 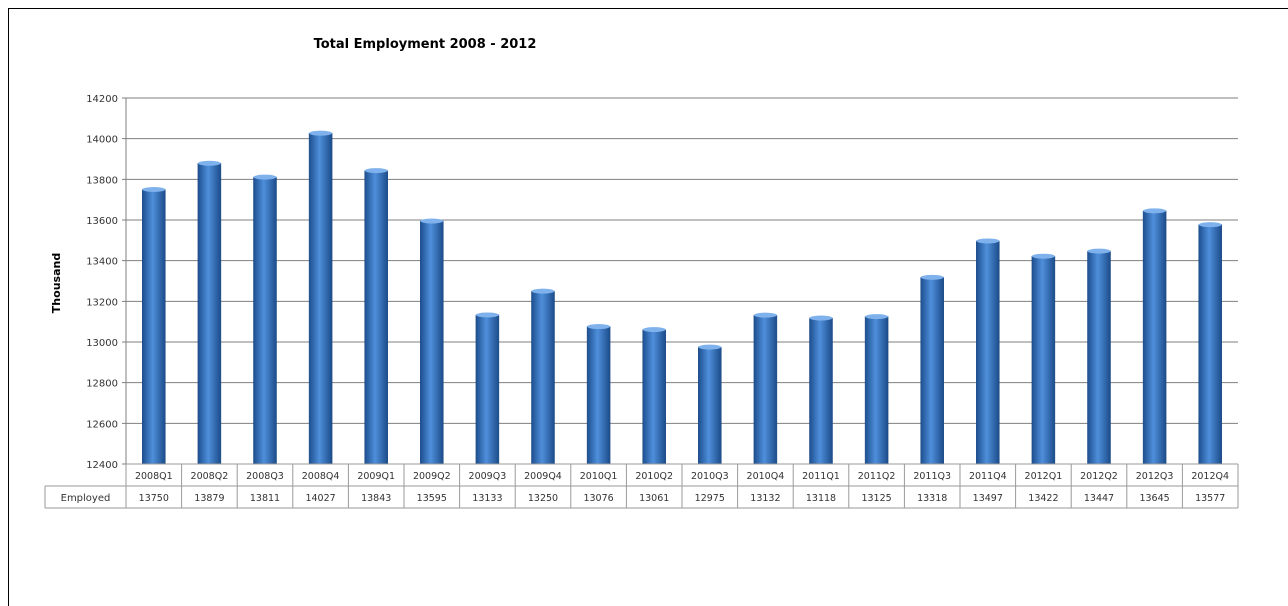 What do you see at coordinates (710, 476) in the screenshot?
I see `x-tick-label: 2010Q3` at bounding box center [710, 476].